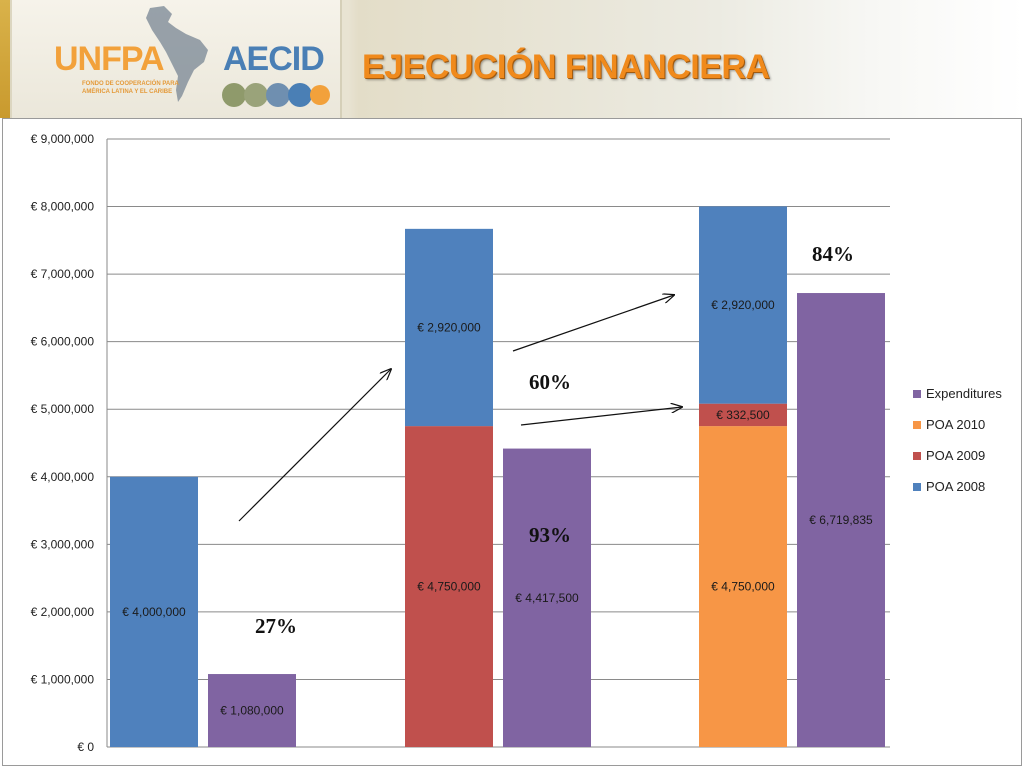 The image size is (1024, 768). I want to click on bar-poa-2010, so click(743, 586).